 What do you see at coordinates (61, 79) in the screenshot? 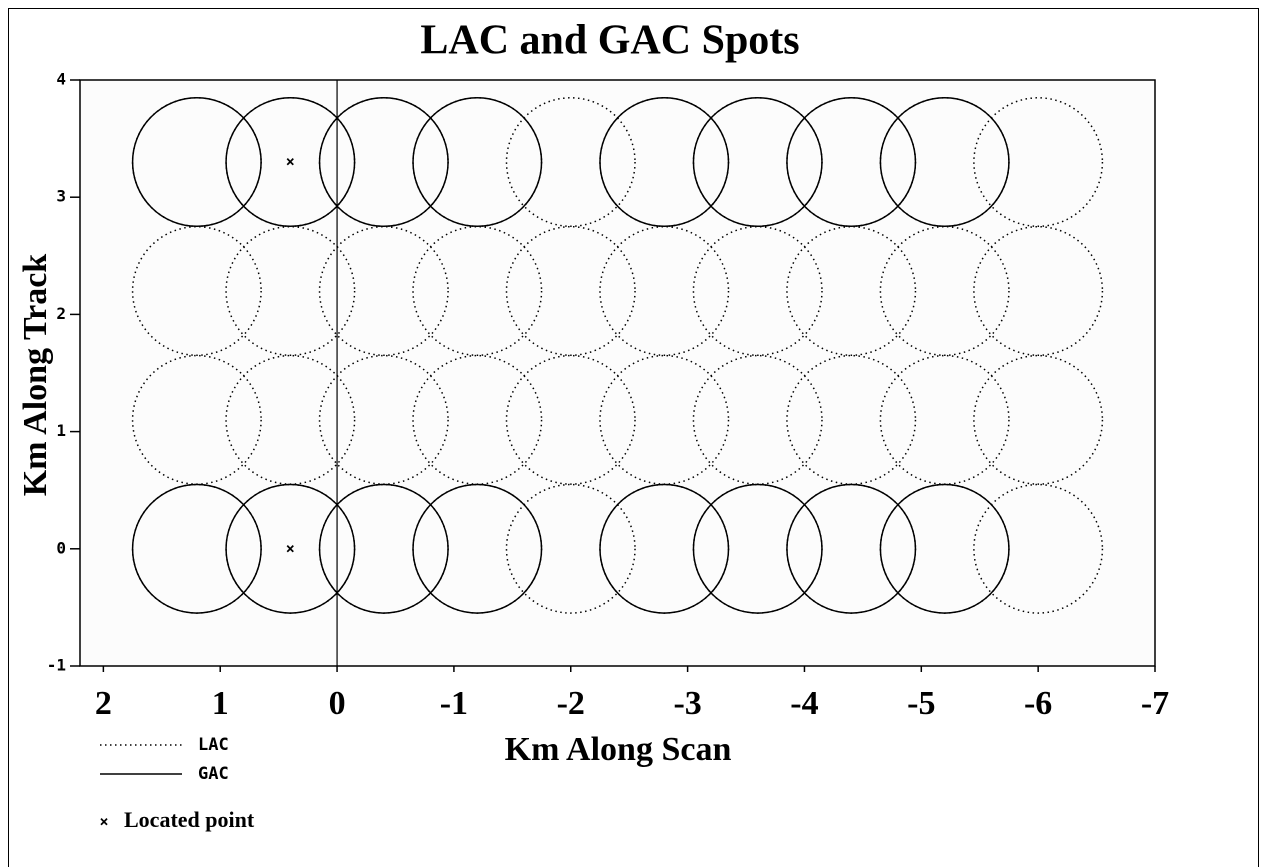
I see `y-tick-label: 4` at bounding box center [61, 79].